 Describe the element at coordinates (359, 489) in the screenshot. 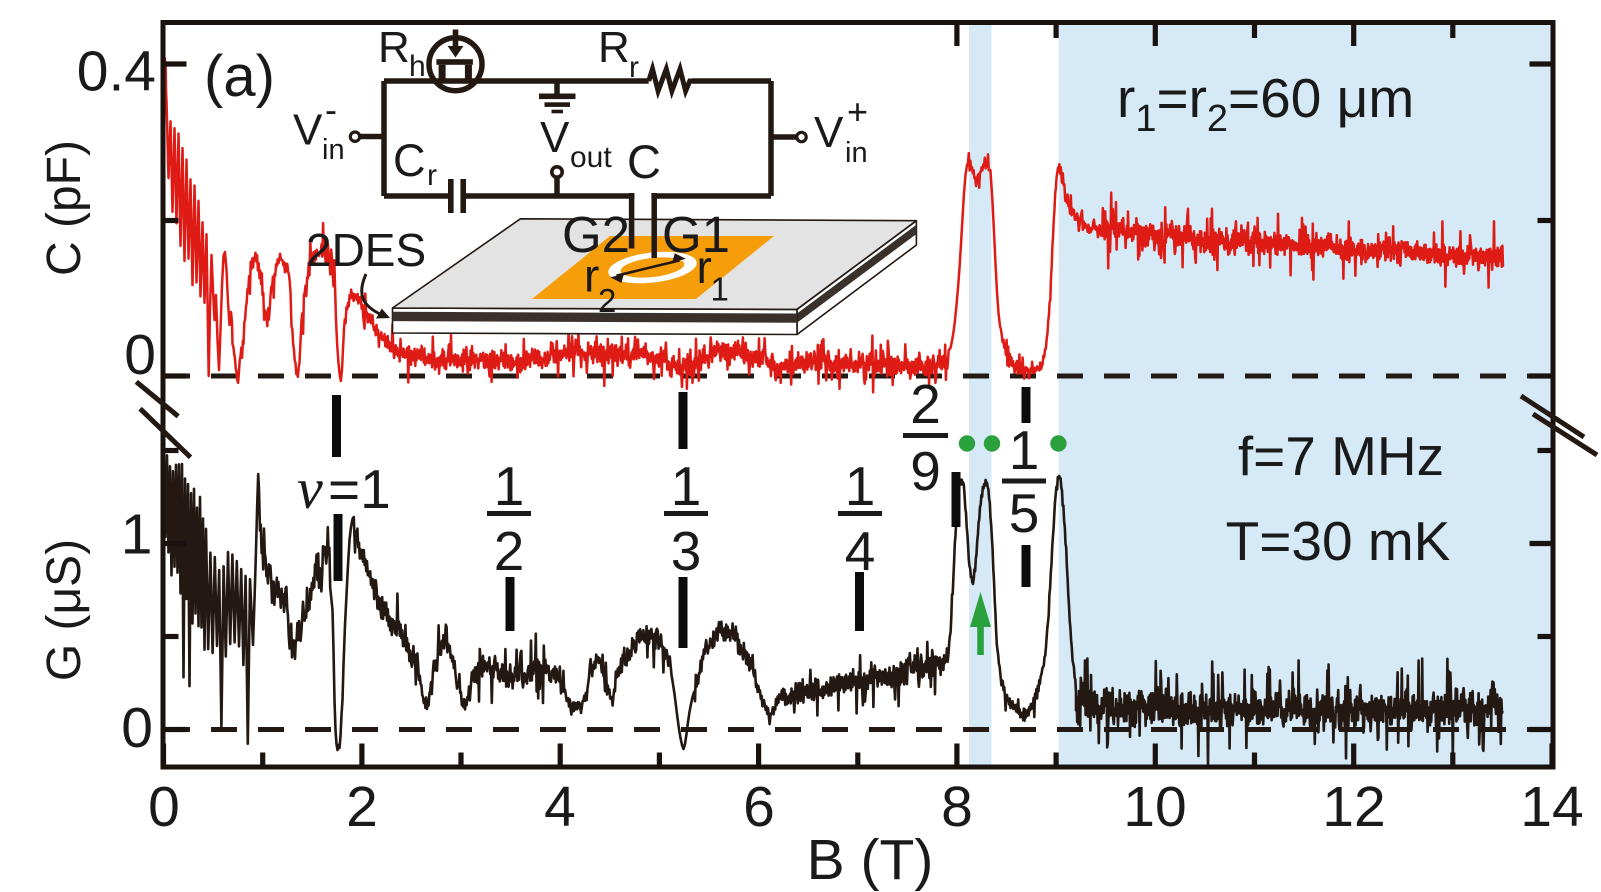

I see `svg-text: =1` at that location.